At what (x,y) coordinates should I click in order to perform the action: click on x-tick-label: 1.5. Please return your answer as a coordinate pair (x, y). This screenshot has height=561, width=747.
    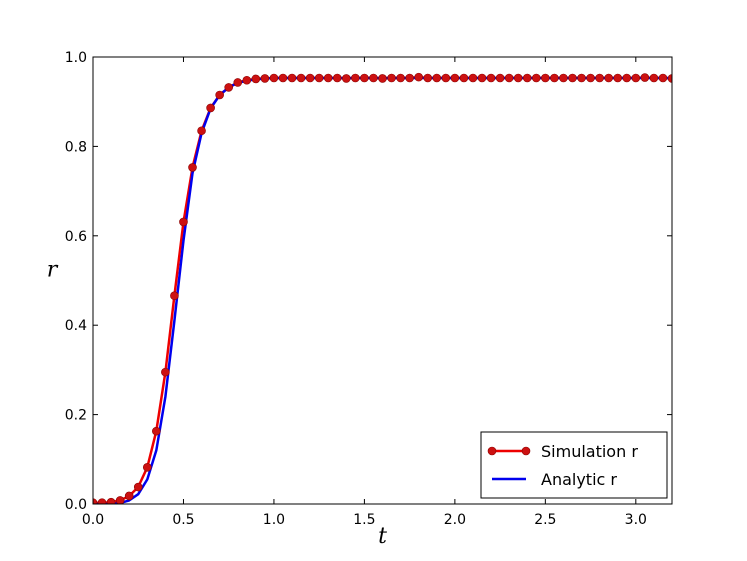
    Looking at the image, I should click on (364, 520).